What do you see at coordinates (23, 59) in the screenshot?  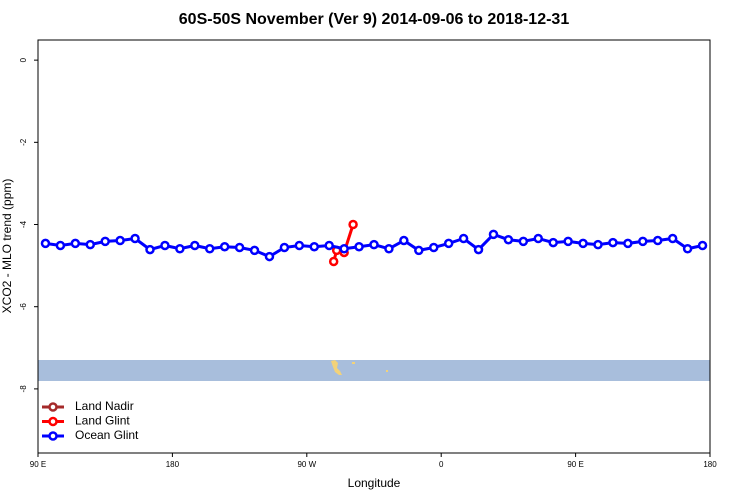 I see `y-tick-label: 0` at bounding box center [23, 59].